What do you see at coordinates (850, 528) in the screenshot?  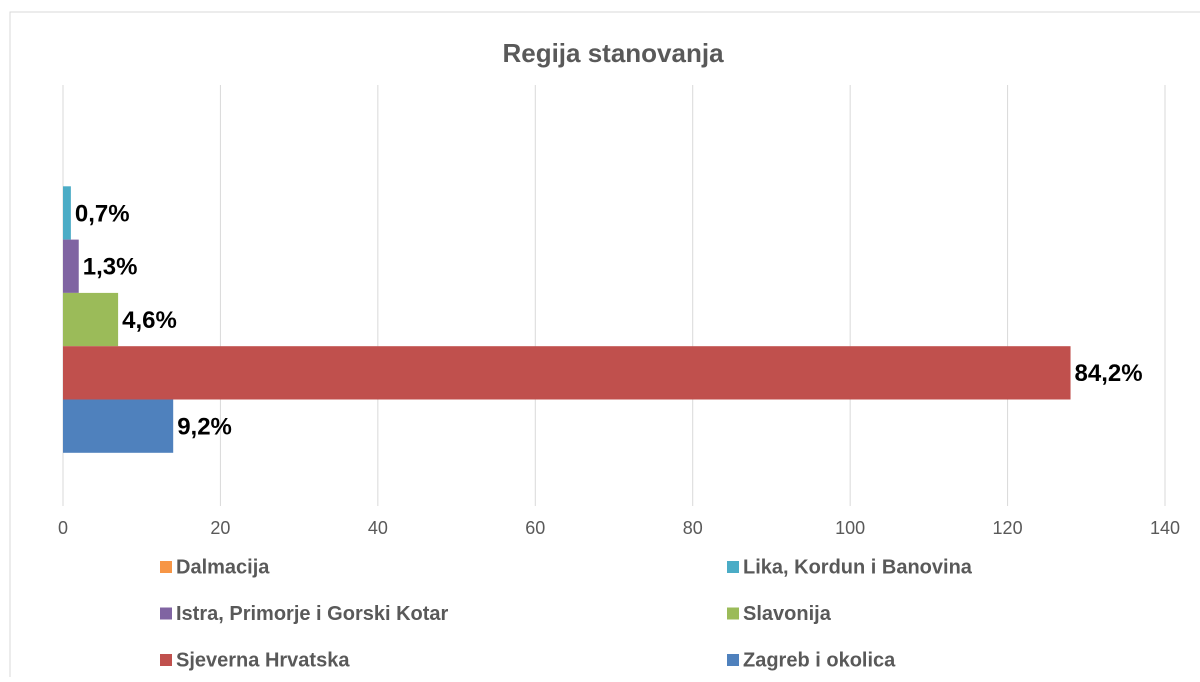 I see `x-tick-label: 100` at bounding box center [850, 528].